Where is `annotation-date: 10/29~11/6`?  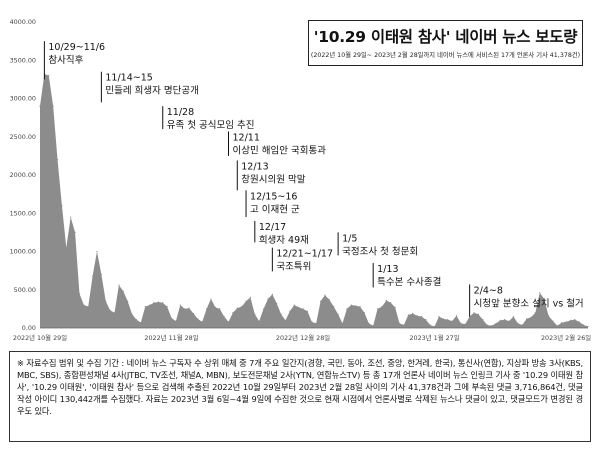
annotation-date: 10/29~11/6 is located at coordinates (76, 47).